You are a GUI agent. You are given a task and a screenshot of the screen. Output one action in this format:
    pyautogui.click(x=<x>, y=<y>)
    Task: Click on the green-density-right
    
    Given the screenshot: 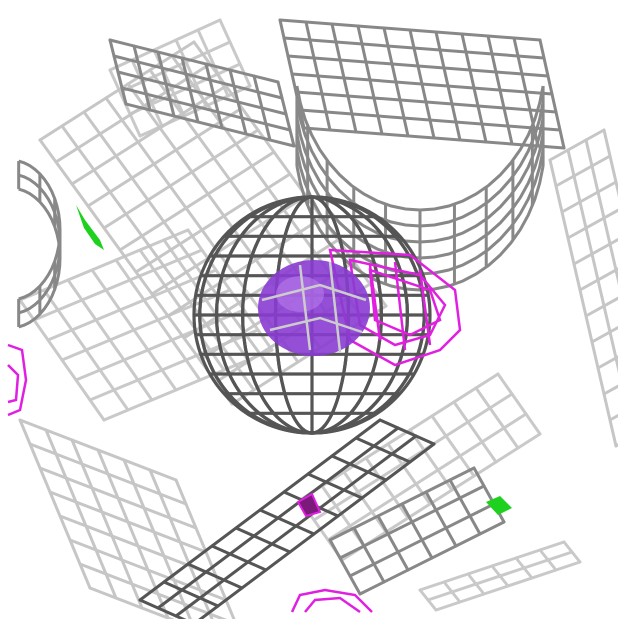 What is the action you would take?
    pyautogui.click(x=499, y=505)
    